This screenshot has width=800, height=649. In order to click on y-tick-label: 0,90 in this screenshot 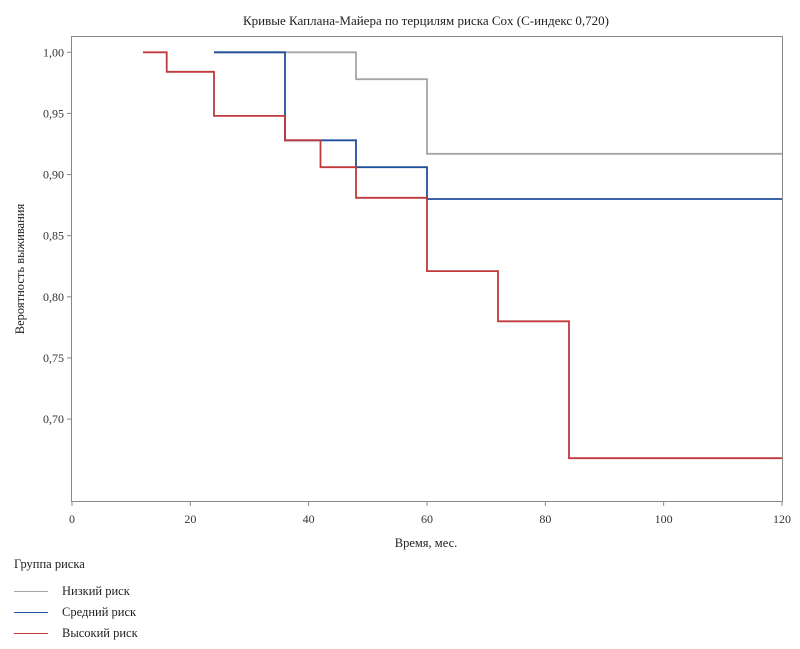, I will do `click(53, 175)`.